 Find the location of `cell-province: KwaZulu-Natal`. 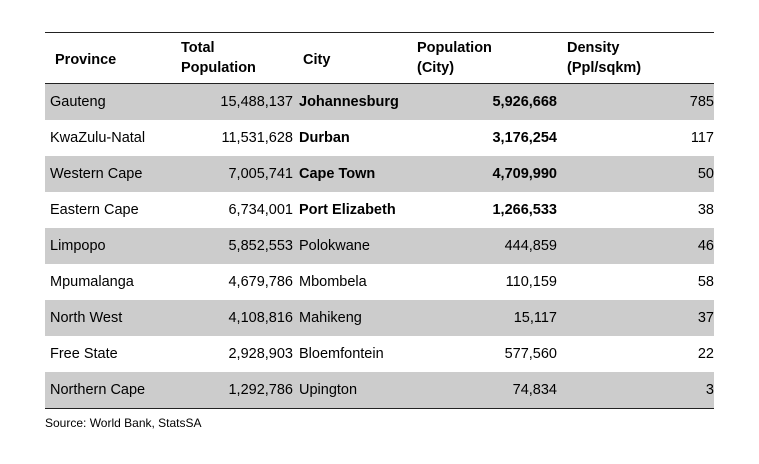

cell-province: KwaZulu-Natal is located at coordinates (98, 138).